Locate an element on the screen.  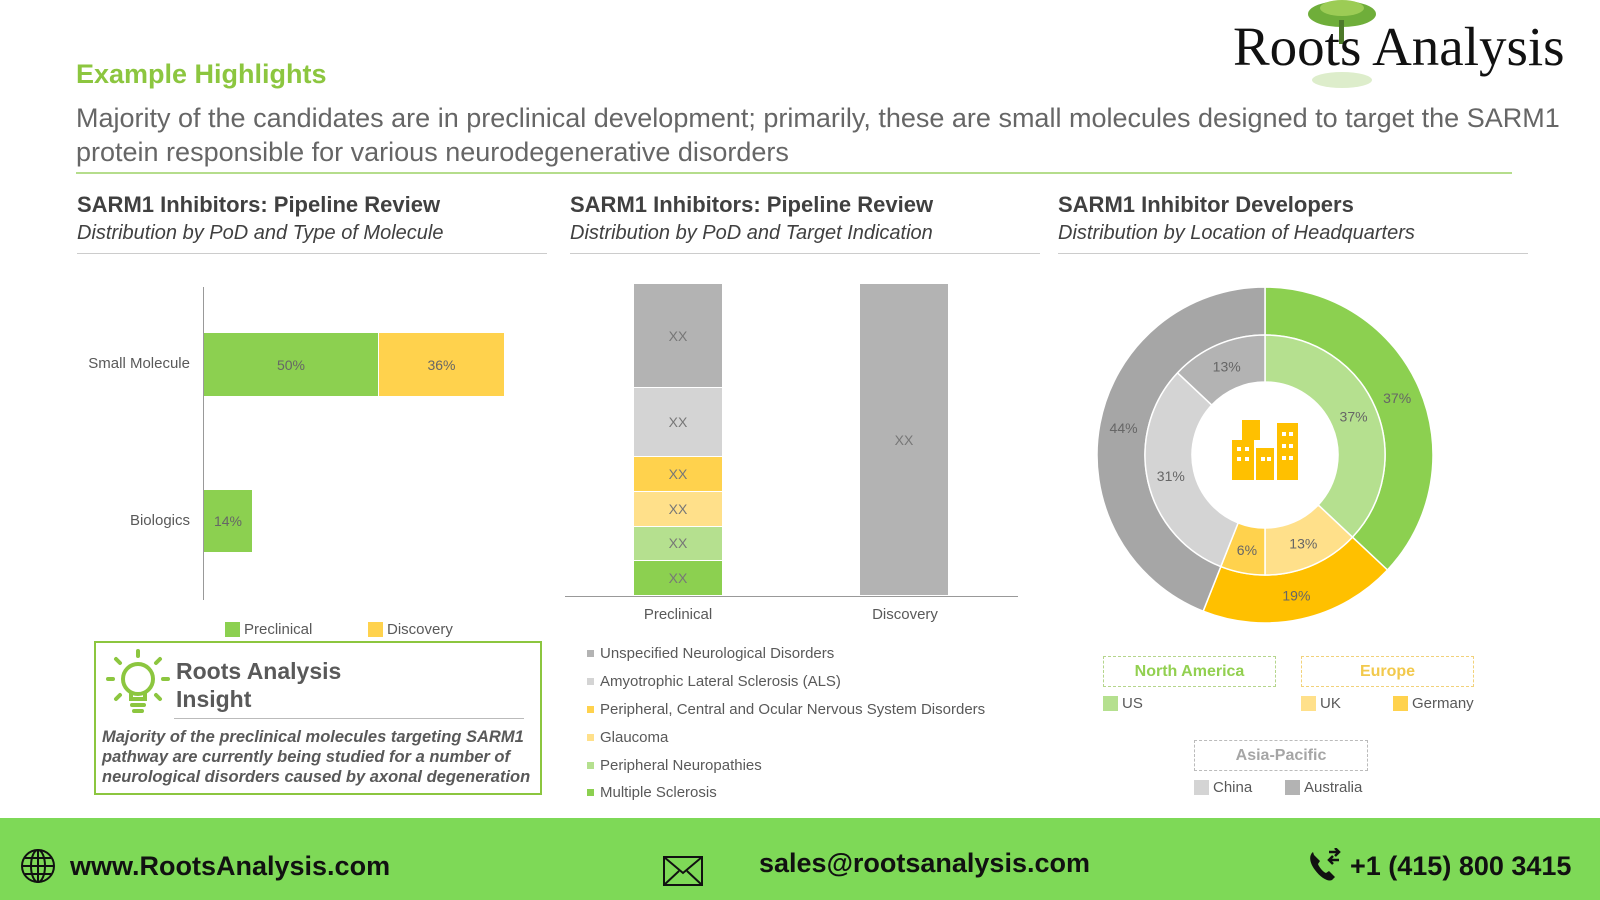
data-label: 36% is located at coordinates (441, 364).